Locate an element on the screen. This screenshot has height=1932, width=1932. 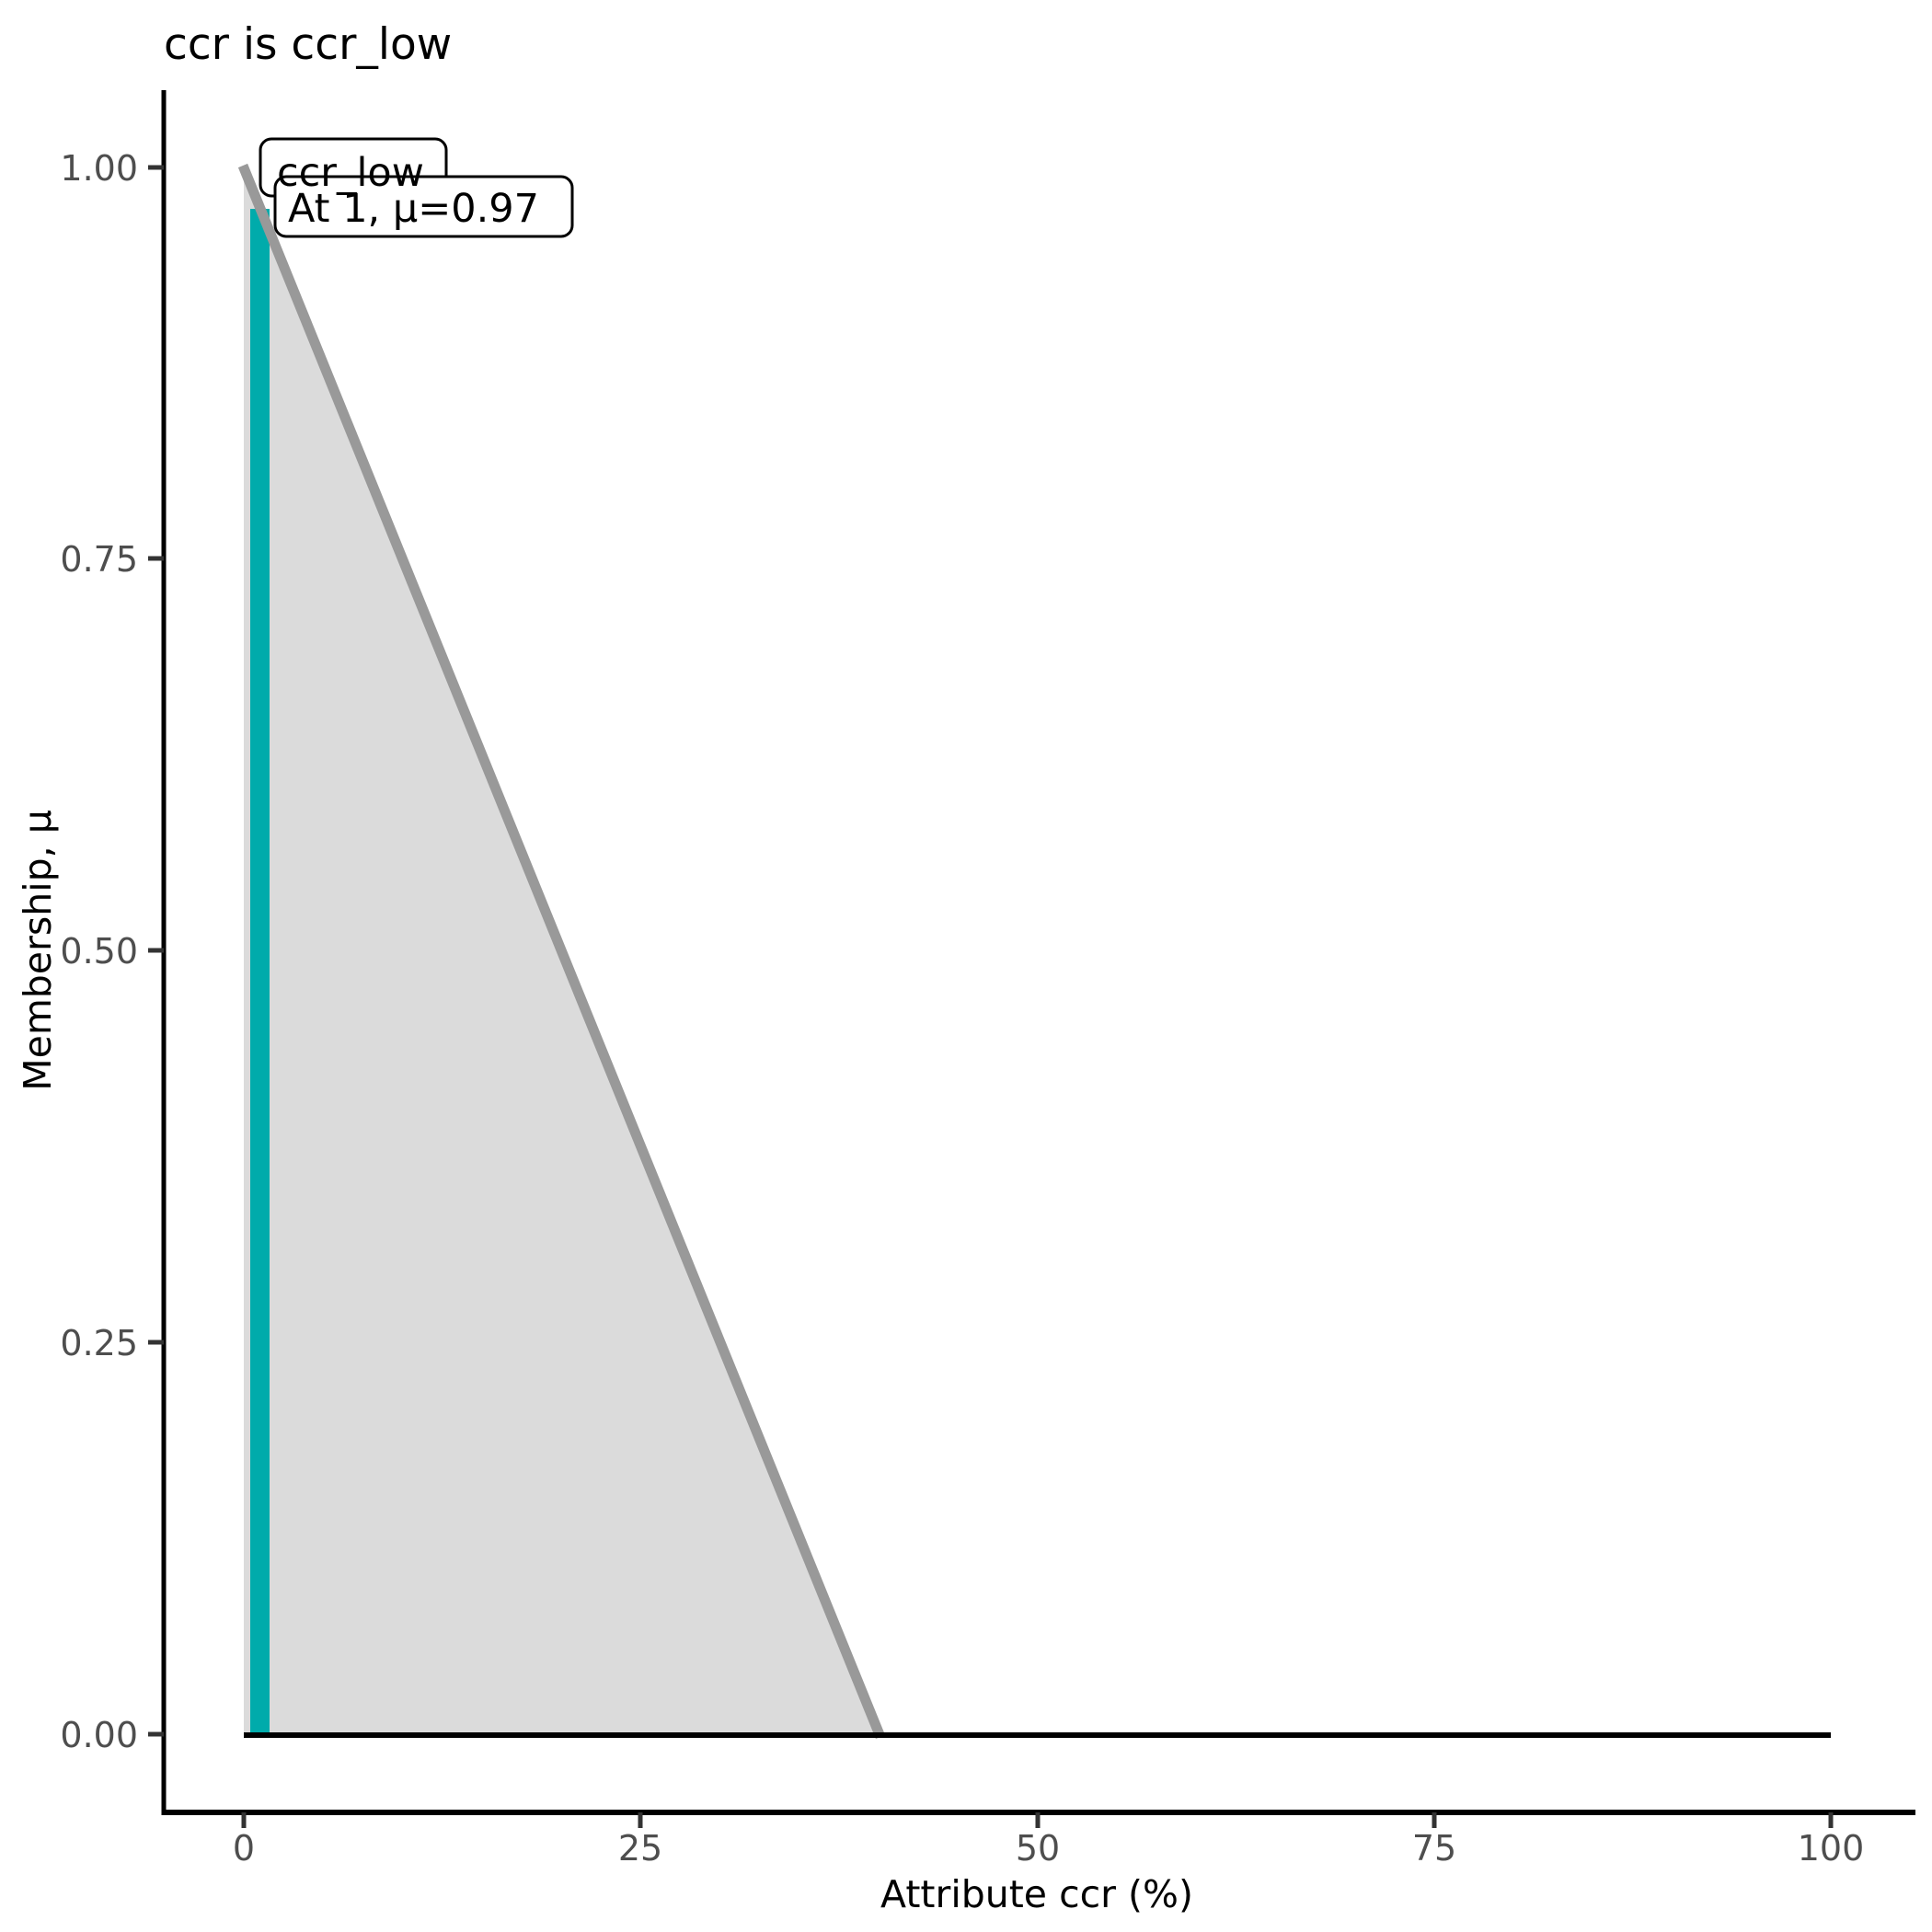
x-tick-label-75: 75 is located at coordinates (1434, 1848).